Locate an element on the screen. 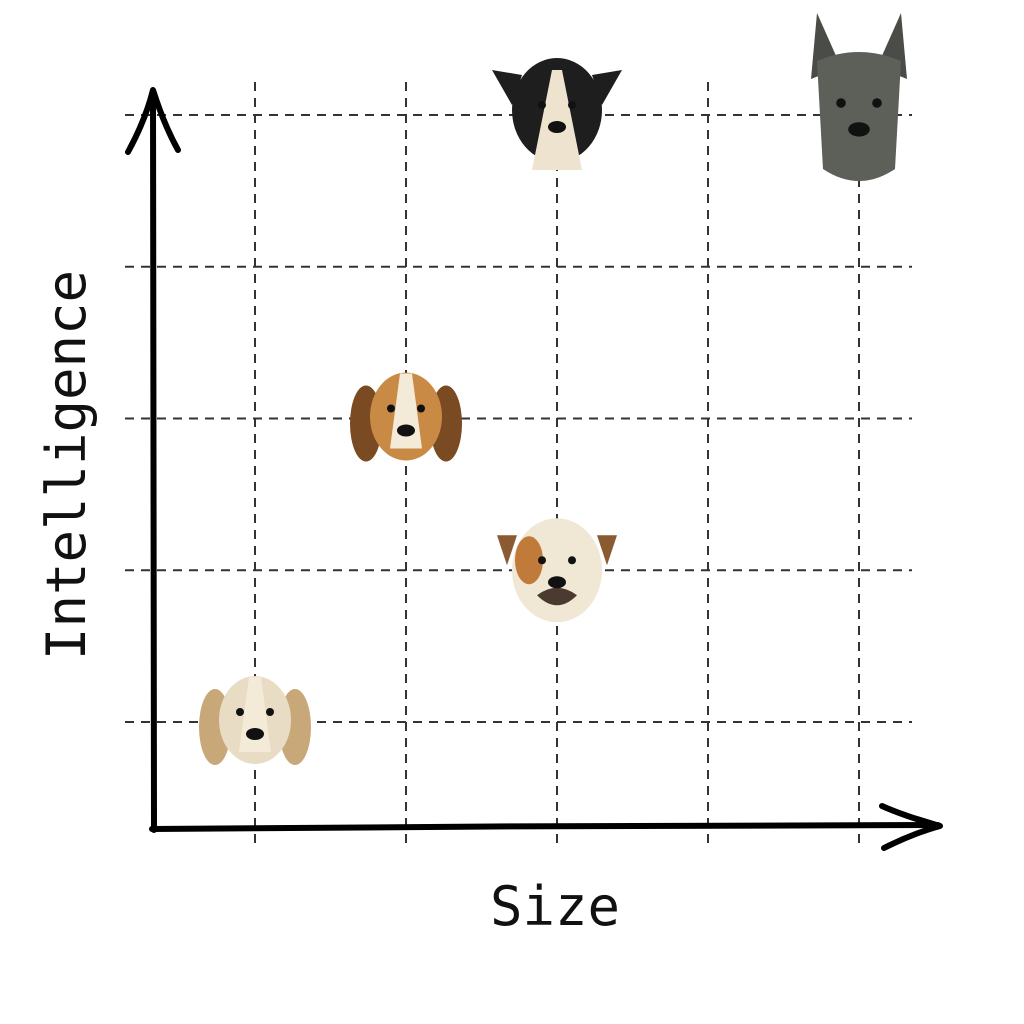 The height and width of the screenshot is (1024, 1024). x-axis-label: Size is located at coordinates (555, 906).